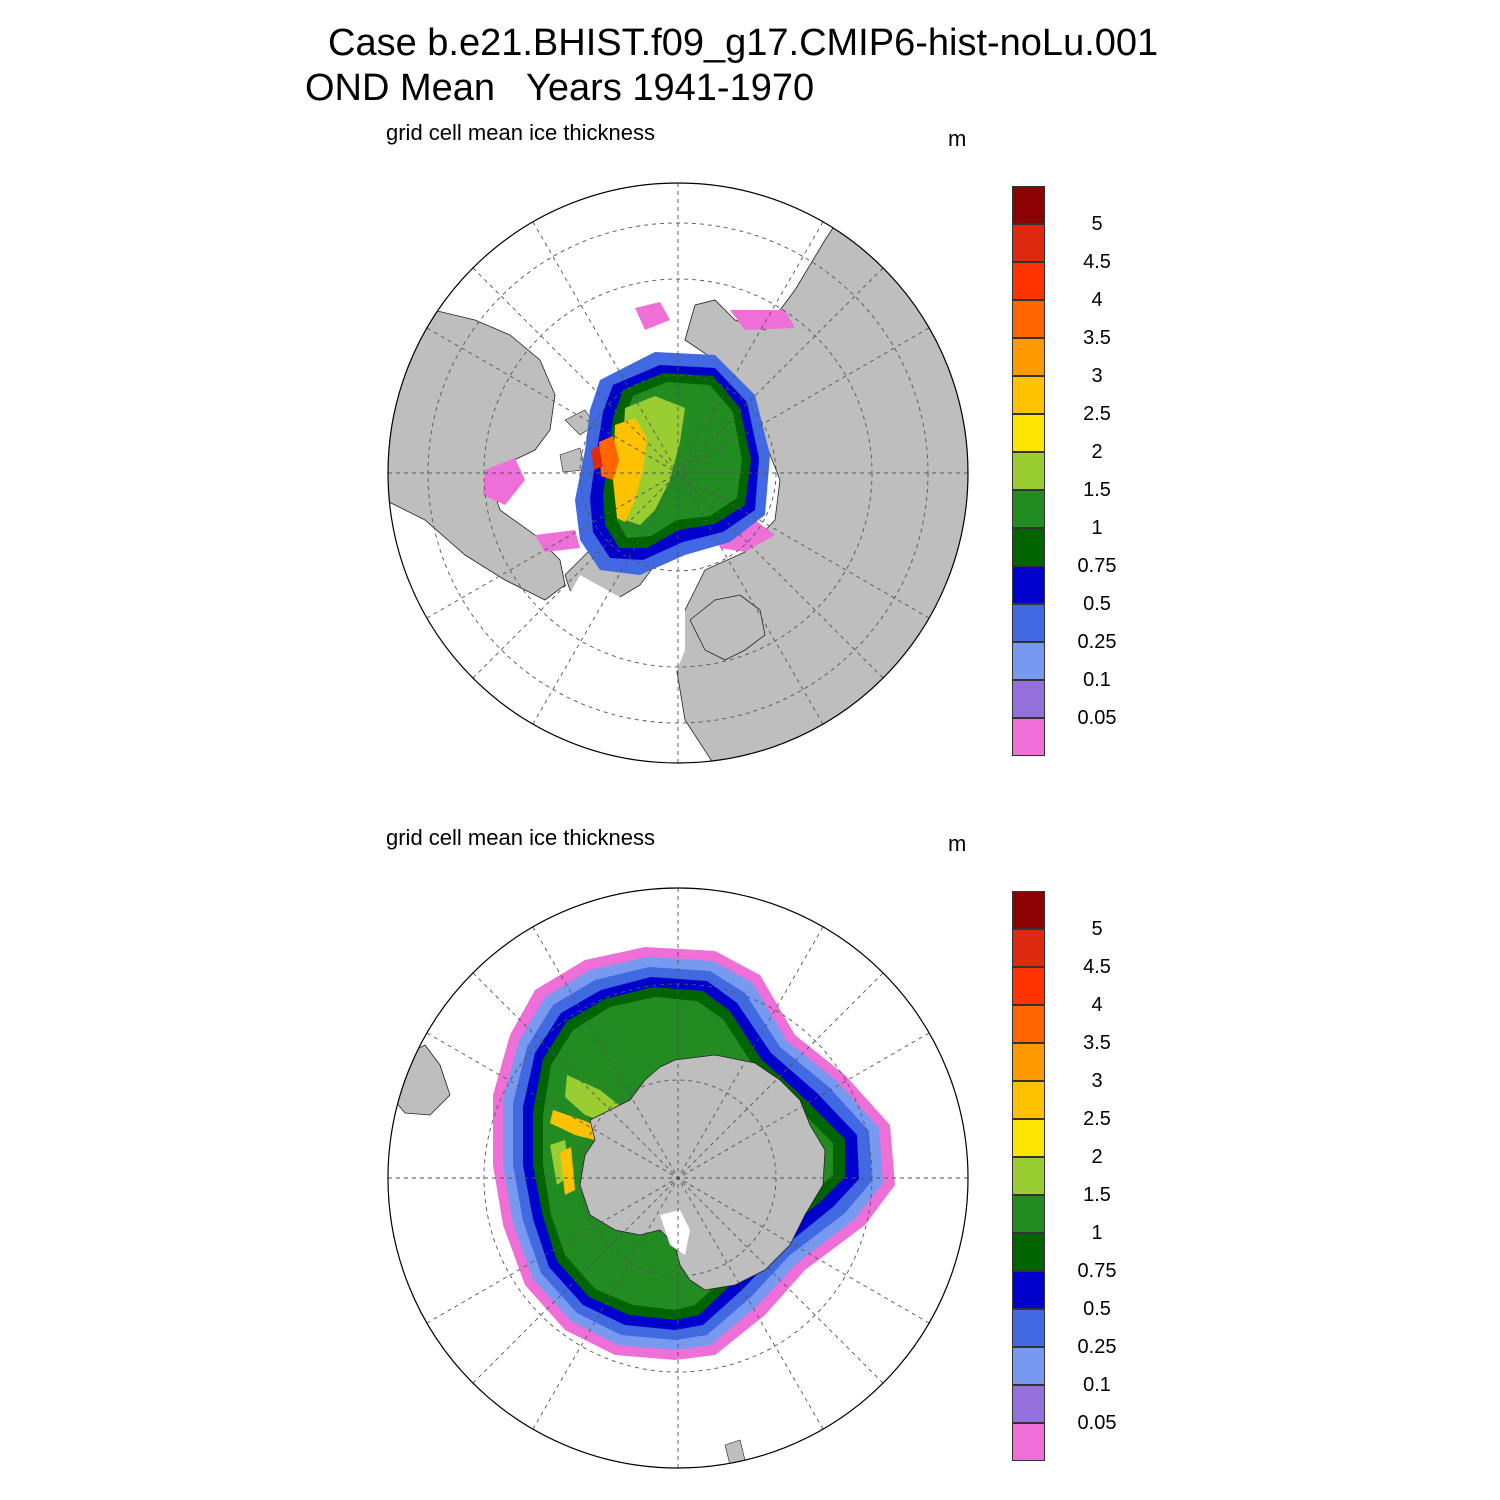 Image resolution: width=1500 pixels, height=1500 pixels. Describe the element at coordinates (610, 669) in the screenshot. I see `atlantic-ocean` at that location.